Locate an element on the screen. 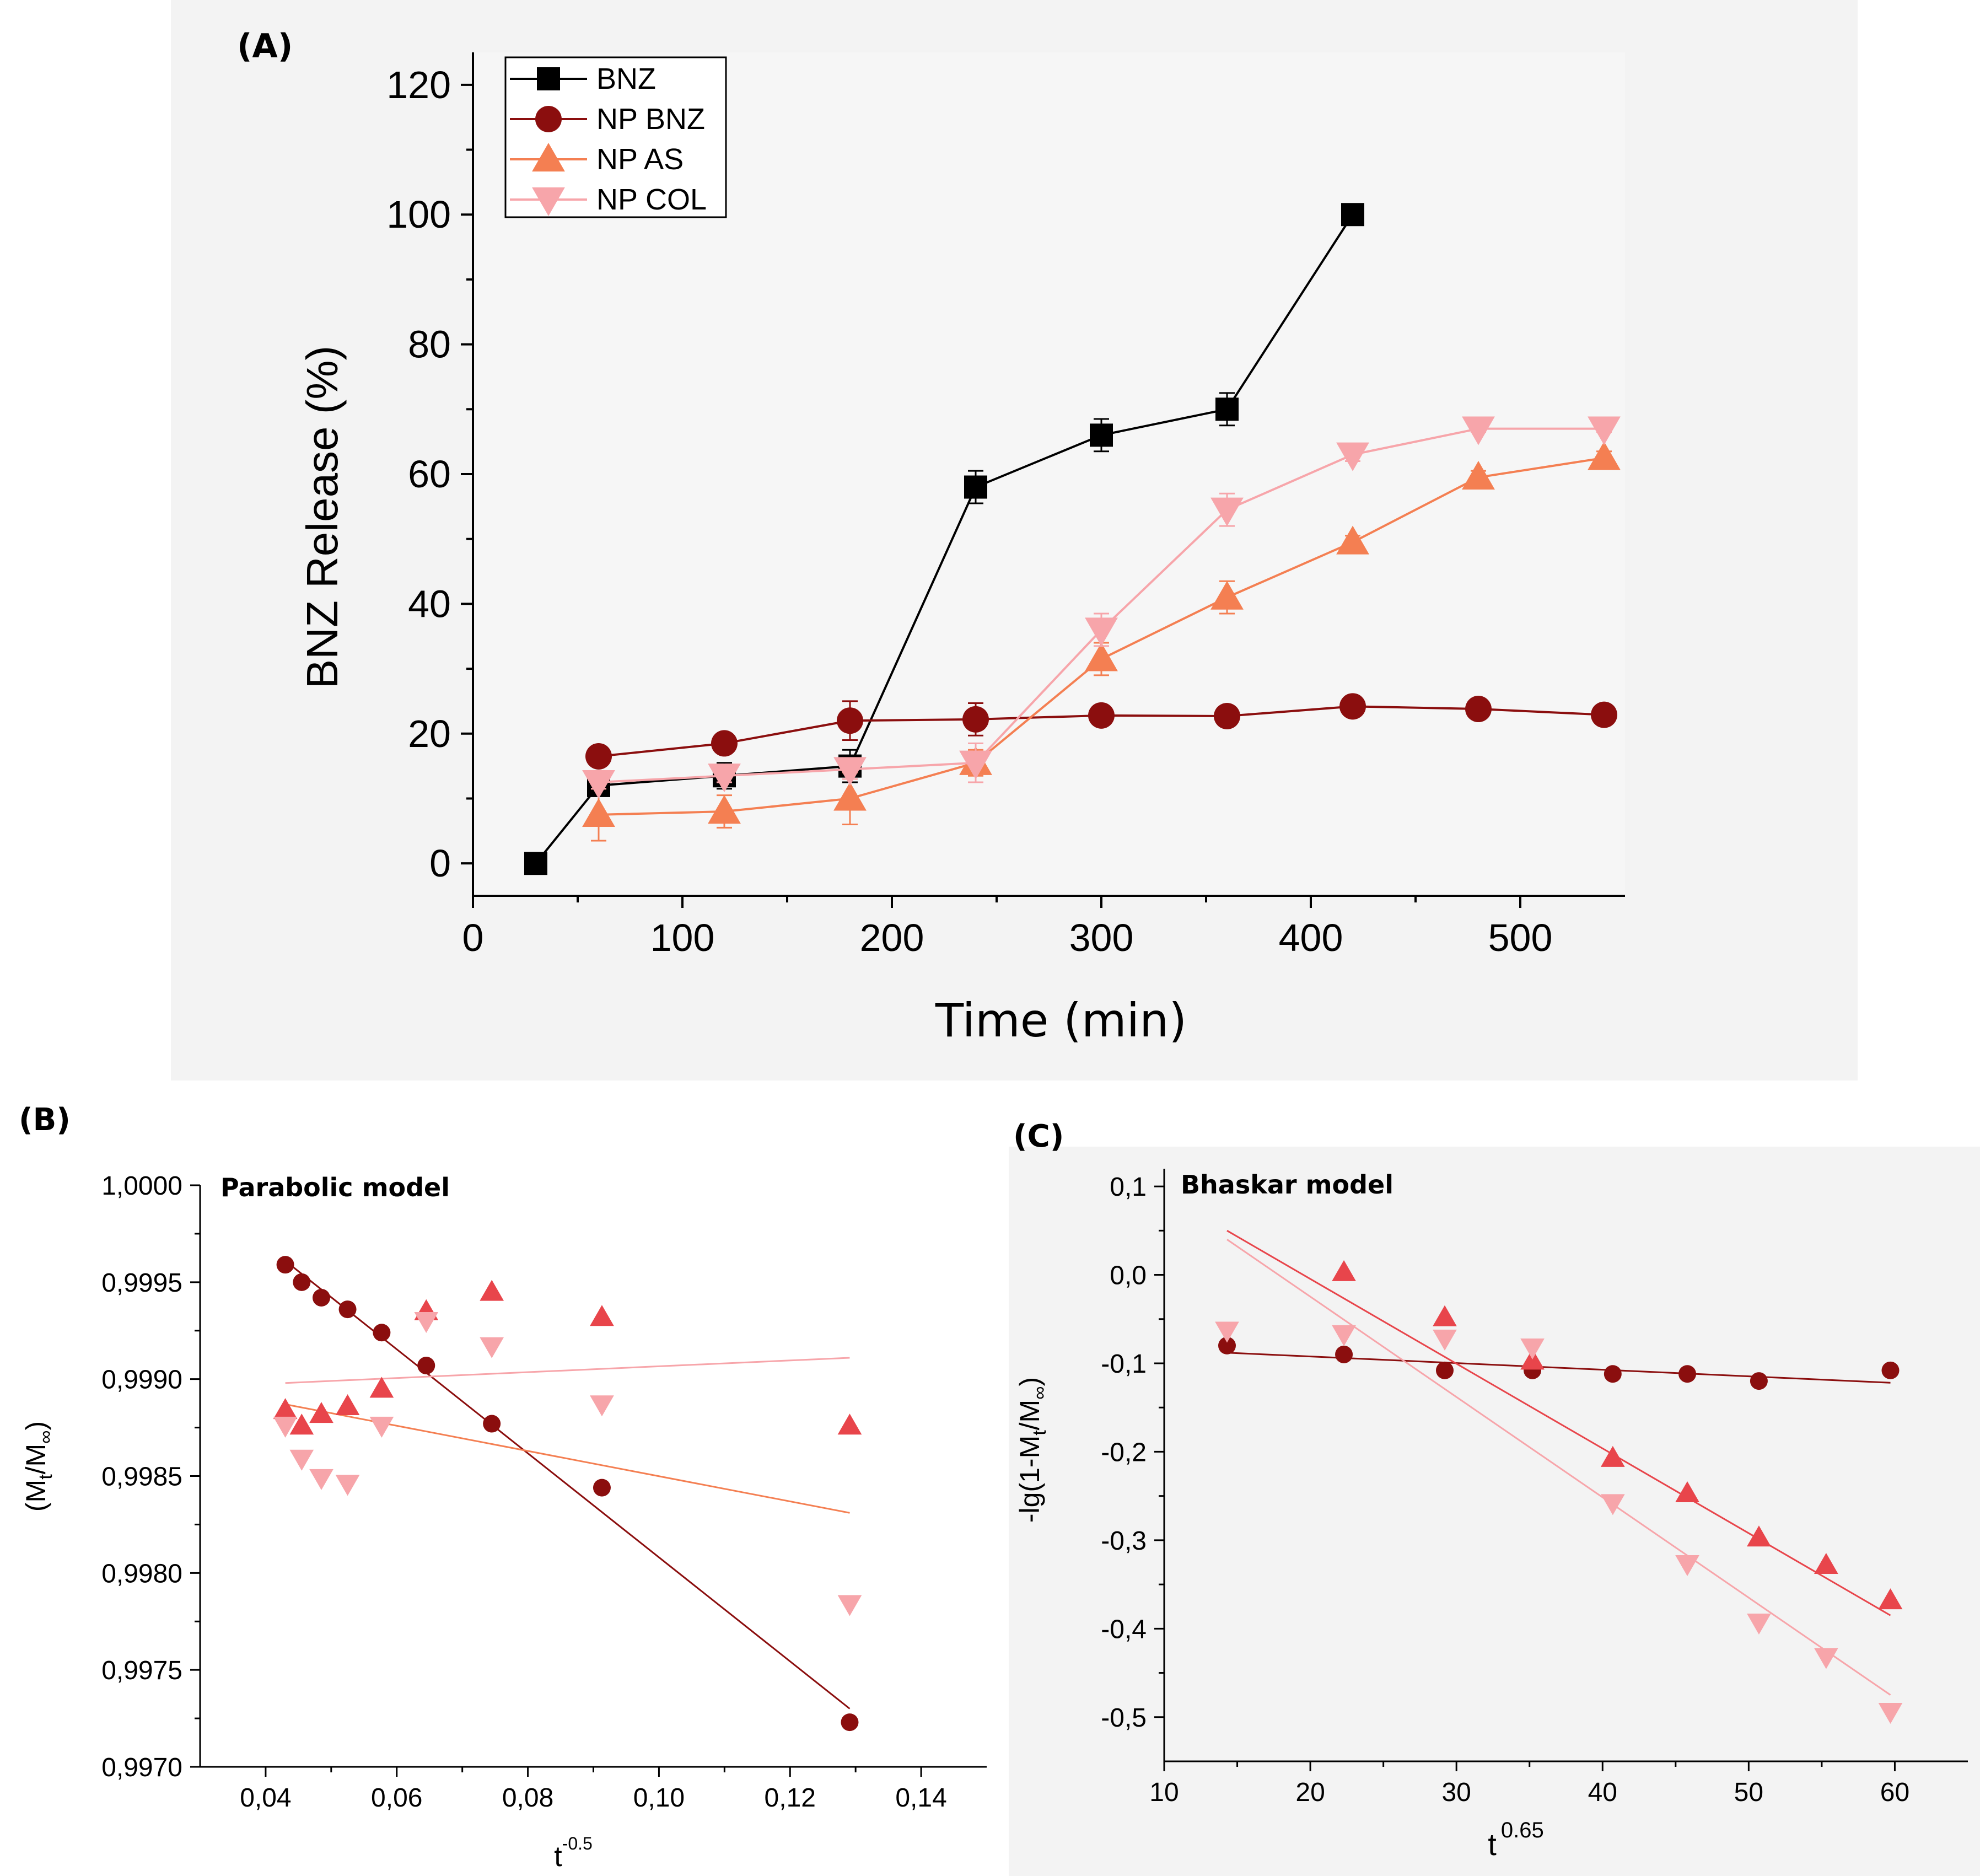  y-tick-label: 60 is located at coordinates (429, 475).